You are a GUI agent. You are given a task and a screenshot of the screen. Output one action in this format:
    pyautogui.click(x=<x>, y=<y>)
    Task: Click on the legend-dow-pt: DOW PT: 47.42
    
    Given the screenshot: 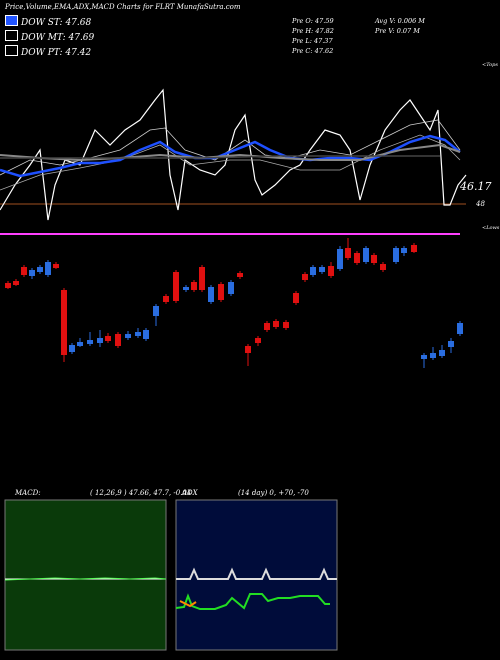 What is the action you would take?
    pyautogui.click(x=48, y=51)
    